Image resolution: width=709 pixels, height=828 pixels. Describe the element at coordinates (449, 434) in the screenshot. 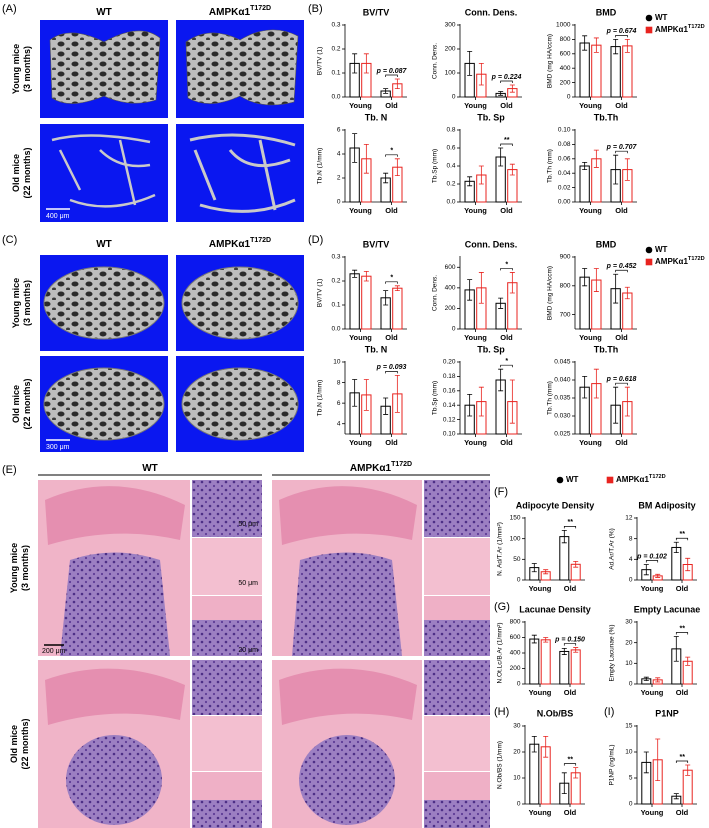

I see `y-tick-label: 0.10` at that location.